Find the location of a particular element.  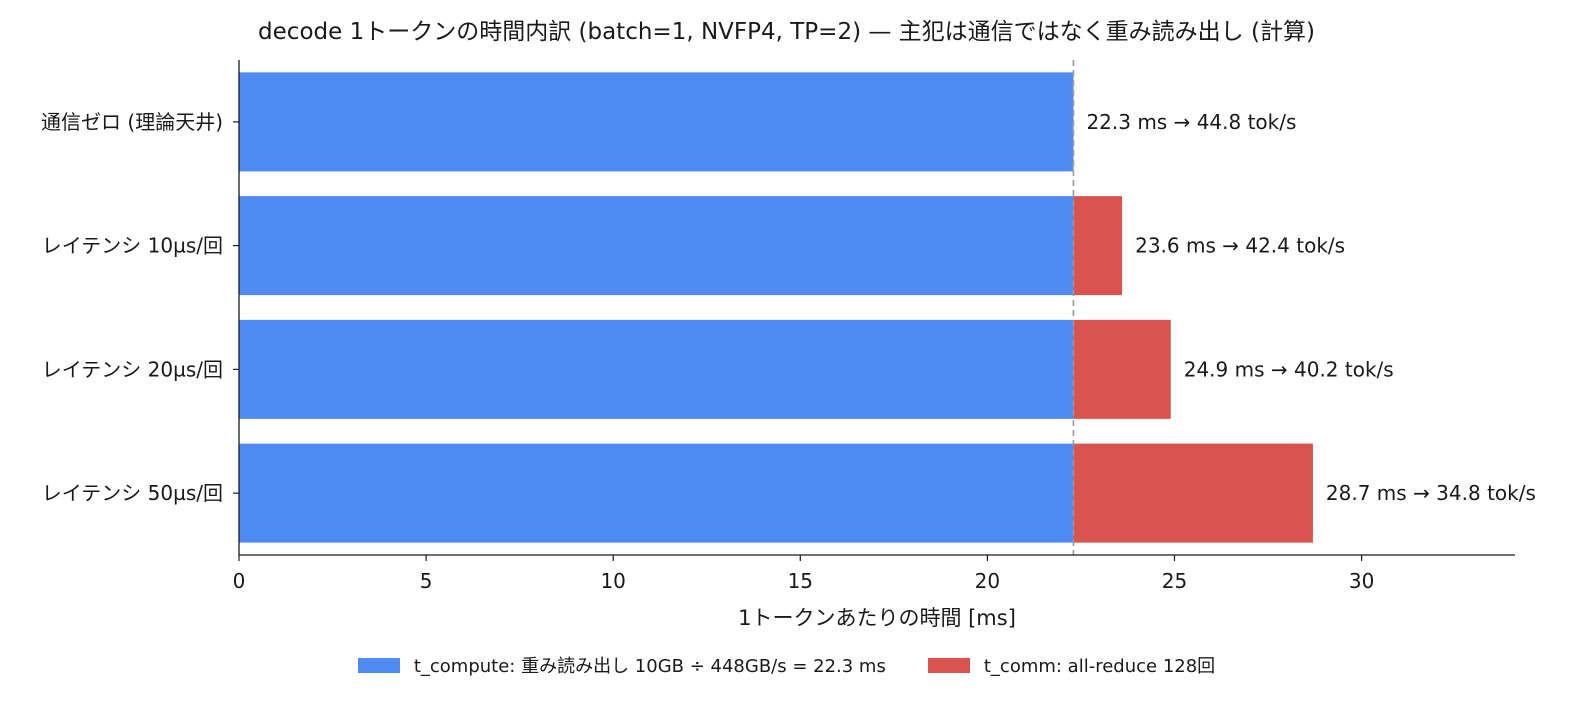

category-label: 通信ゼロ (理論天井) is located at coordinates (132, 122).